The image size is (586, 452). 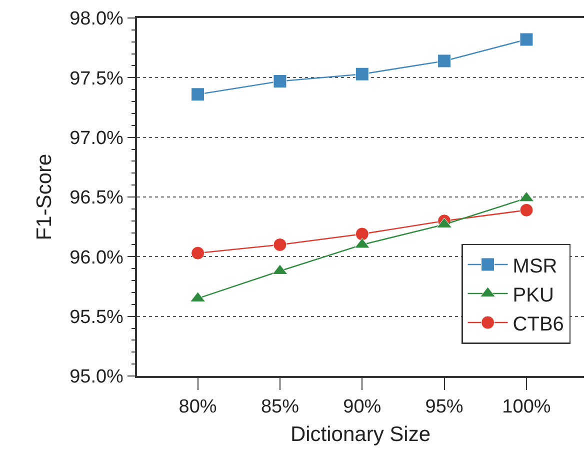 What do you see at coordinates (535, 266) in the screenshot?
I see `legend-label: MSR` at bounding box center [535, 266].